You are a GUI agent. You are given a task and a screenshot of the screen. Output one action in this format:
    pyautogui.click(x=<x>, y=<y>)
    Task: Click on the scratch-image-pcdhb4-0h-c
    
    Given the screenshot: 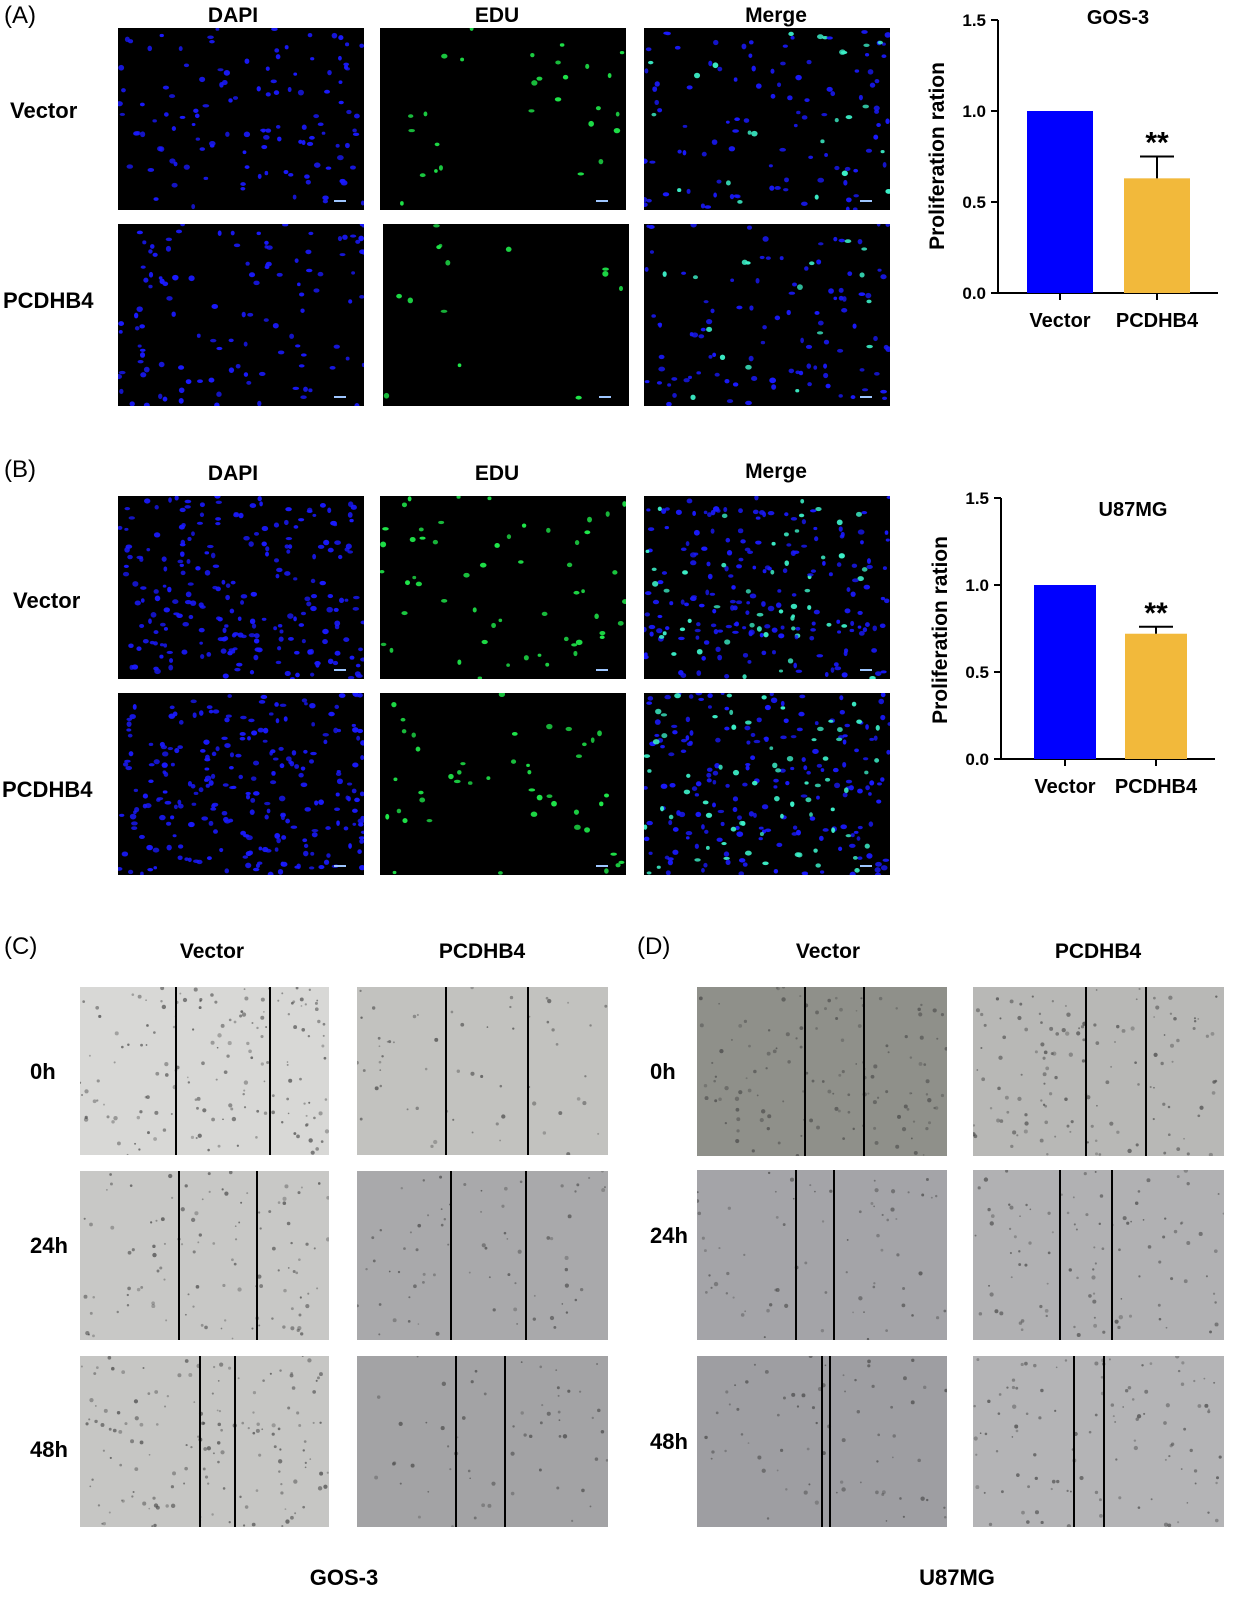 What is the action you would take?
    pyautogui.click(x=482, y=1071)
    